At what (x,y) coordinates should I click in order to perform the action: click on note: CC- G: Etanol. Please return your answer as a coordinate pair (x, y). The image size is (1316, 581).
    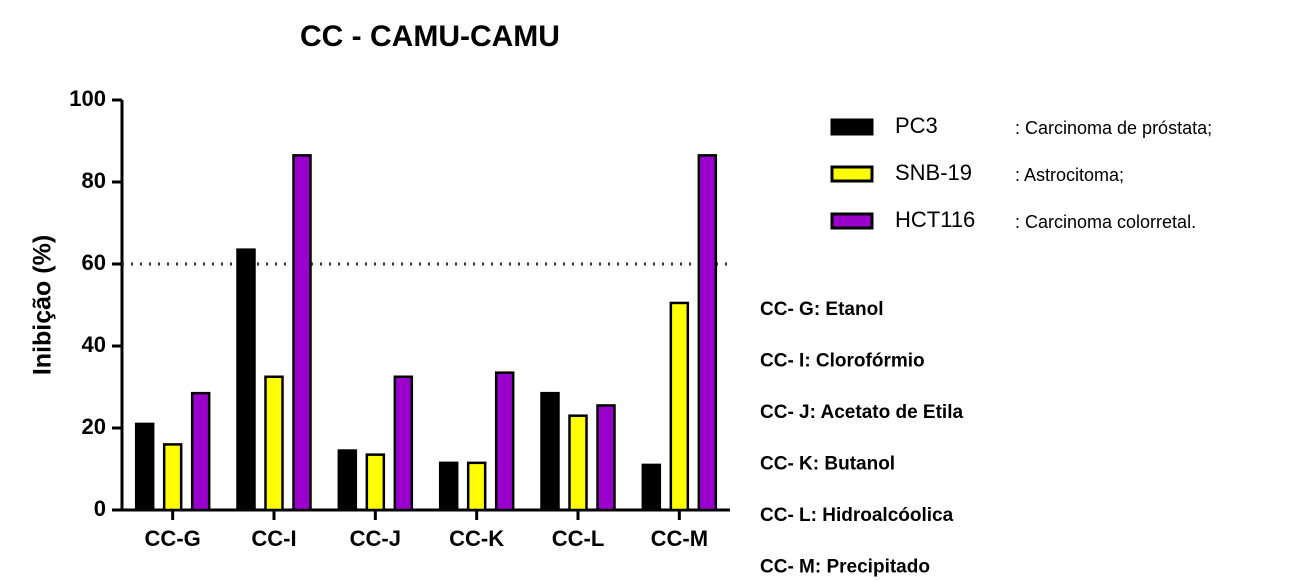
    Looking at the image, I should click on (822, 309).